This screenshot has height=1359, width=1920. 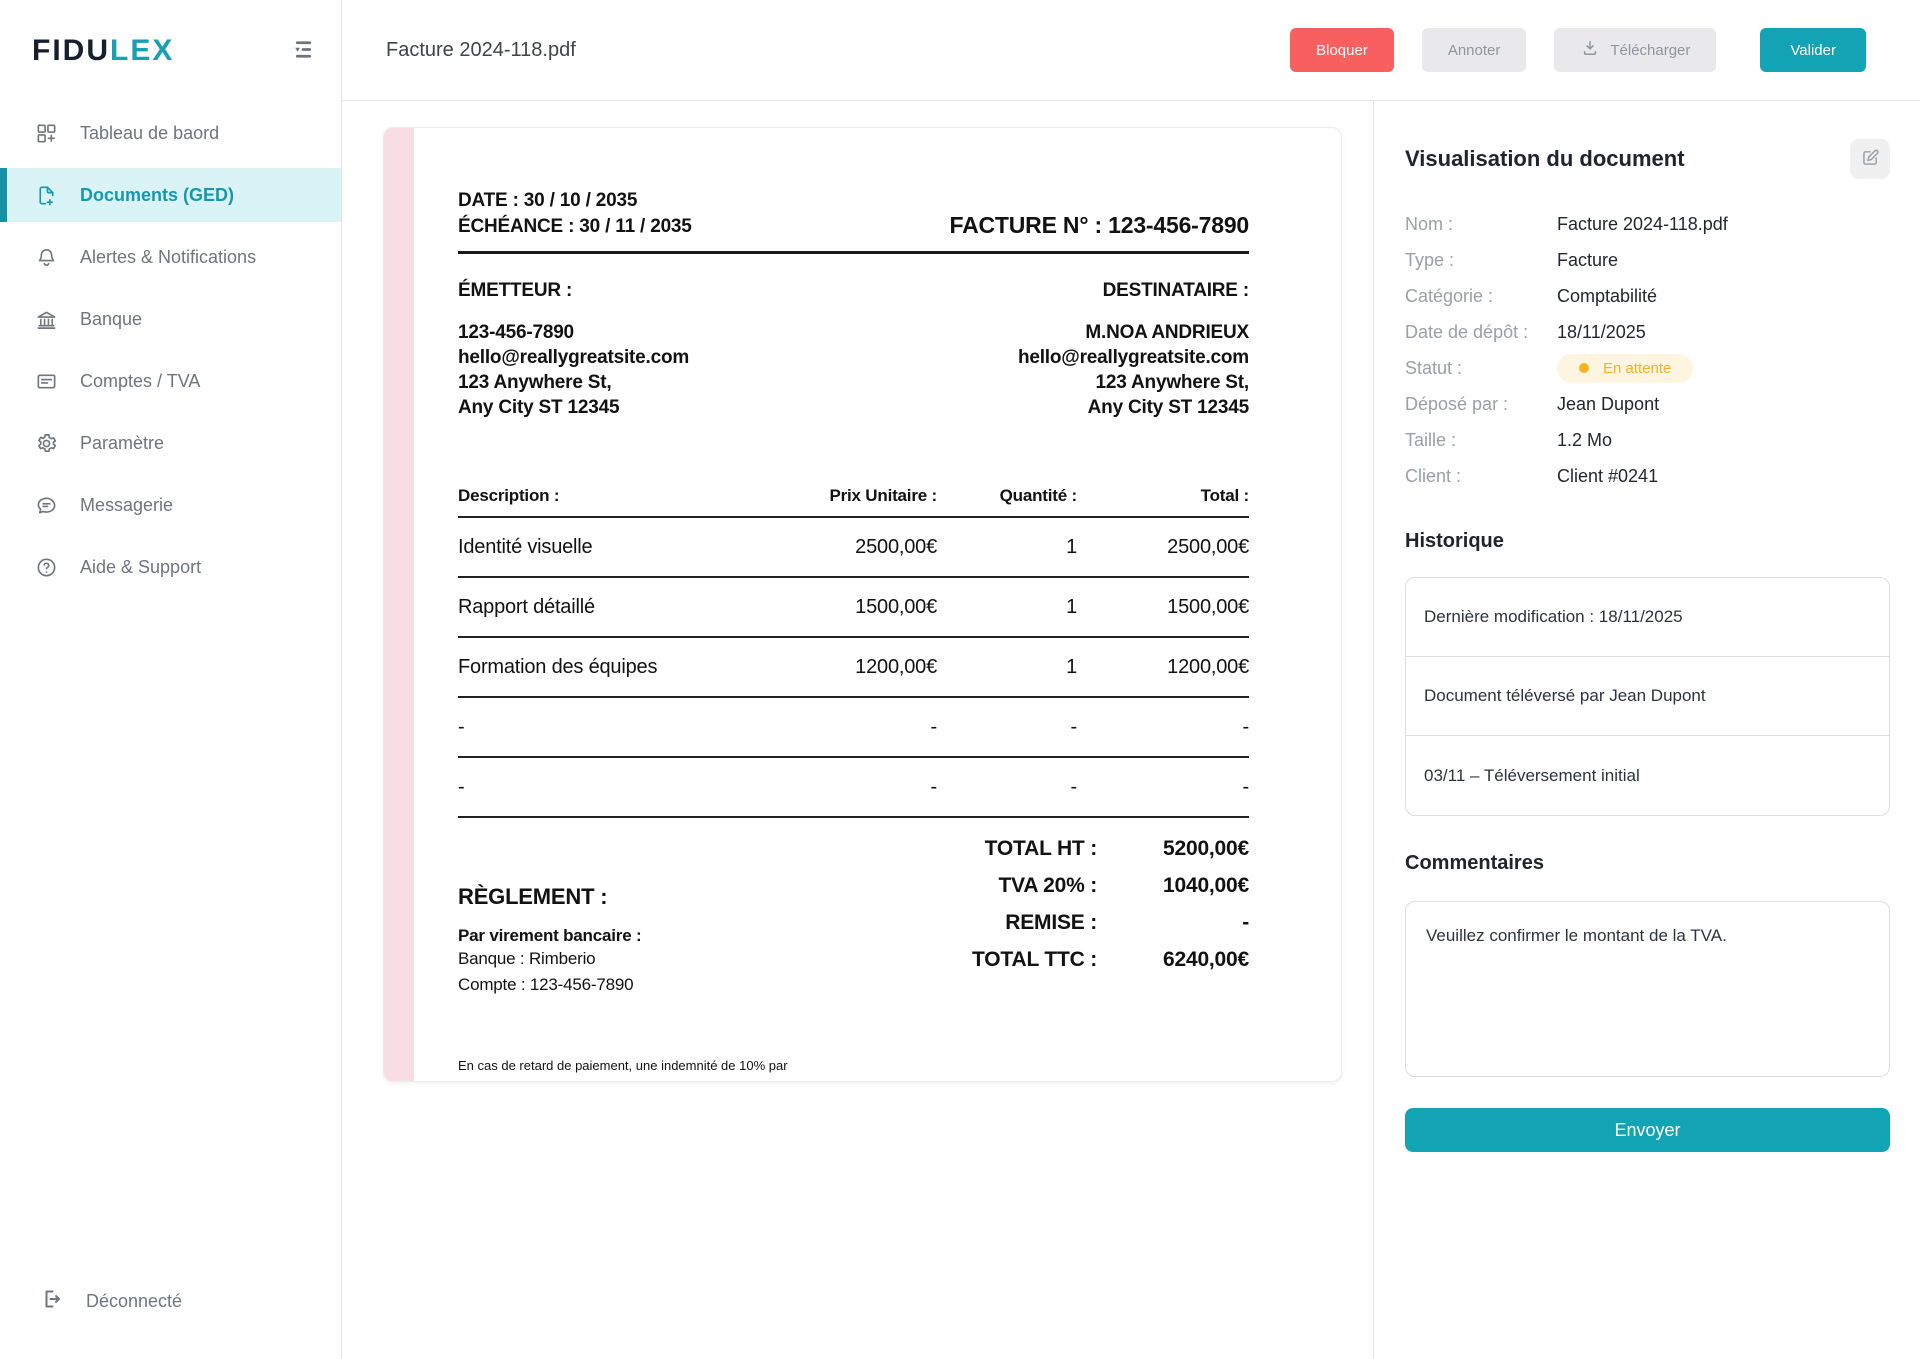 I want to click on recipient-line: Any City ST 12345, so click(x=1168, y=408).